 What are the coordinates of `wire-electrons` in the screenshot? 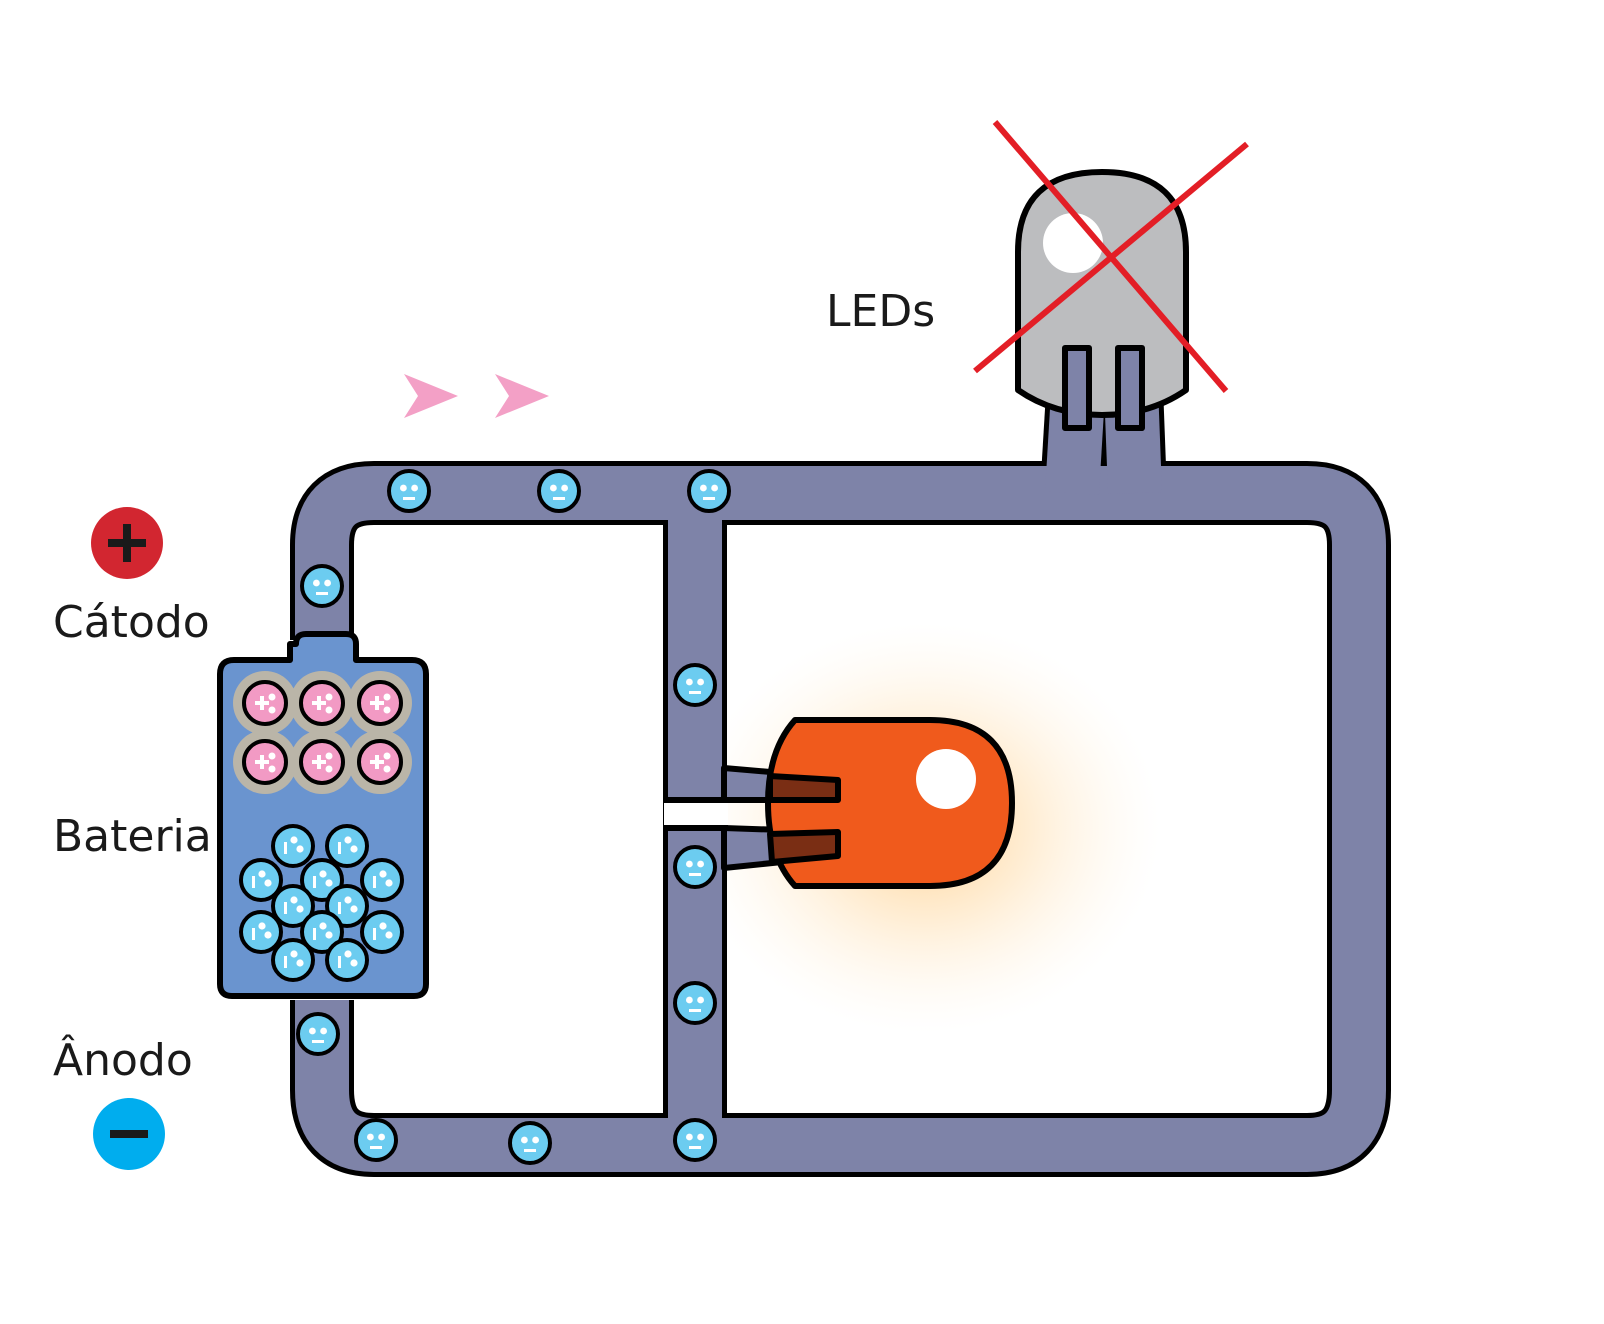 It's located at (513, 817).